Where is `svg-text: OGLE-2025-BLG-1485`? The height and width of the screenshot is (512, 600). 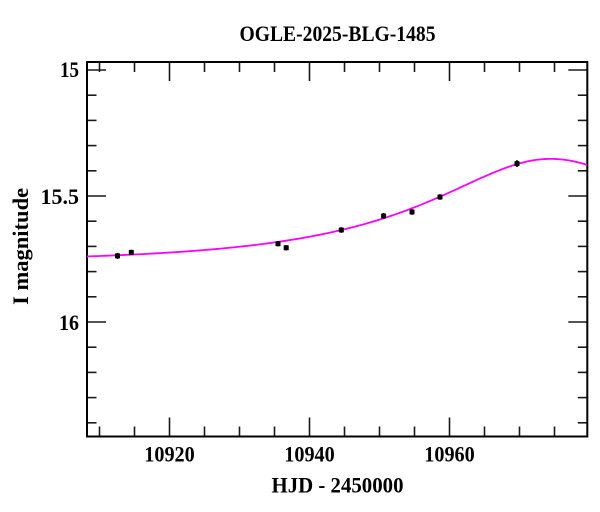 svg-text: OGLE-2025-BLG-1485 is located at coordinates (338, 33).